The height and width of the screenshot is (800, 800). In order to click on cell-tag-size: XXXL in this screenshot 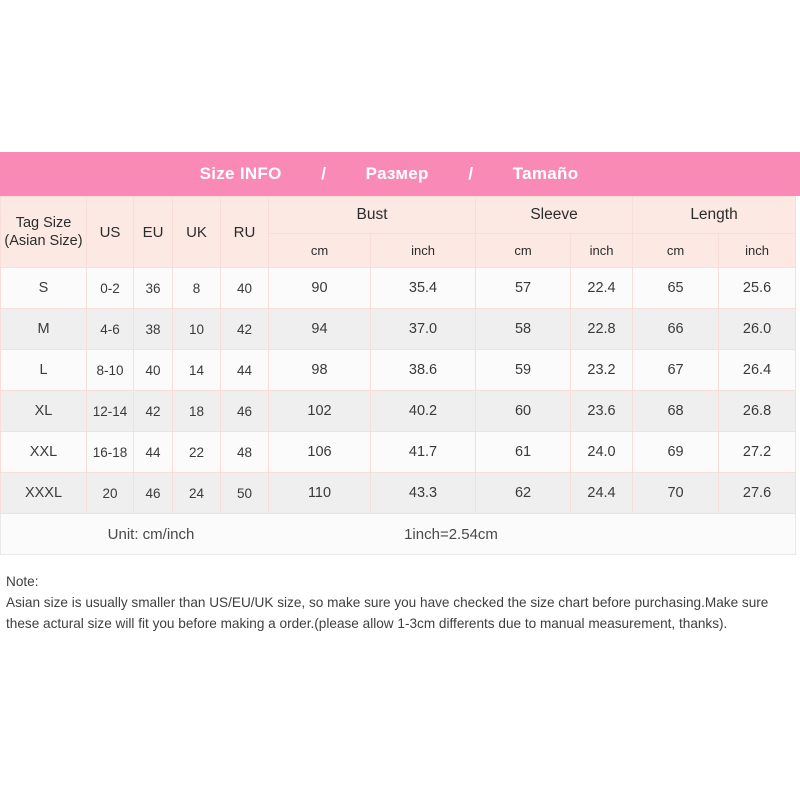, I will do `click(43, 493)`.